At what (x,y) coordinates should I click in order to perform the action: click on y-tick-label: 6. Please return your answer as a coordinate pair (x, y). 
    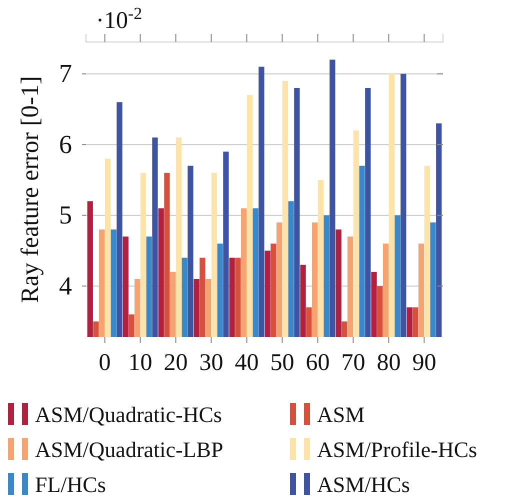
    Looking at the image, I should click on (65, 144).